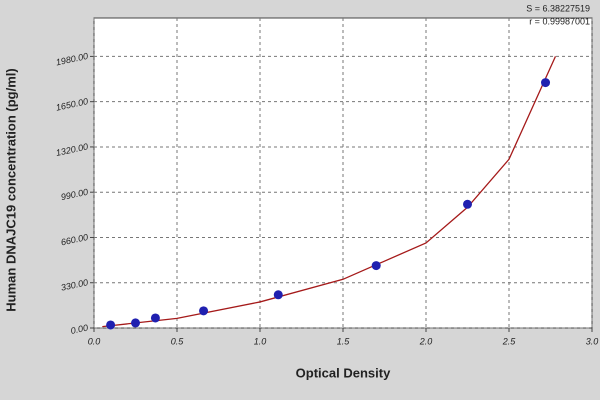 This screenshot has width=600, height=400. What do you see at coordinates (94, 341) in the screenshot?
I see `x-tick-label: 0.0` at bounding box center [94, 341].